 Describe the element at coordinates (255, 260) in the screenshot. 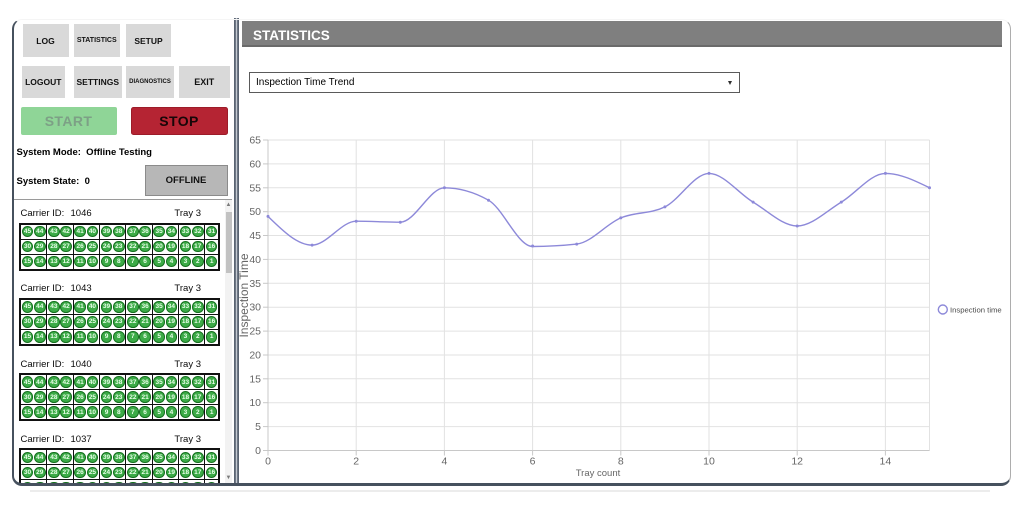

I see `svg-text: 40` at that location.